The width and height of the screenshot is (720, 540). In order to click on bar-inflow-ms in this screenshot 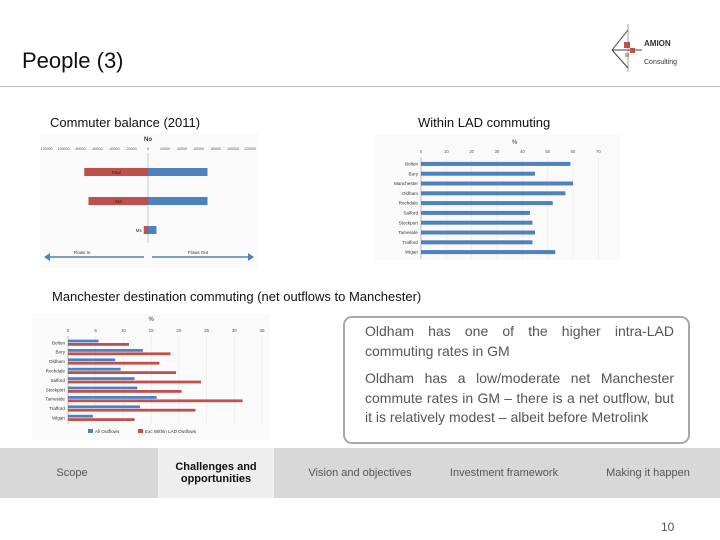, I will do `click(152, 230)`.